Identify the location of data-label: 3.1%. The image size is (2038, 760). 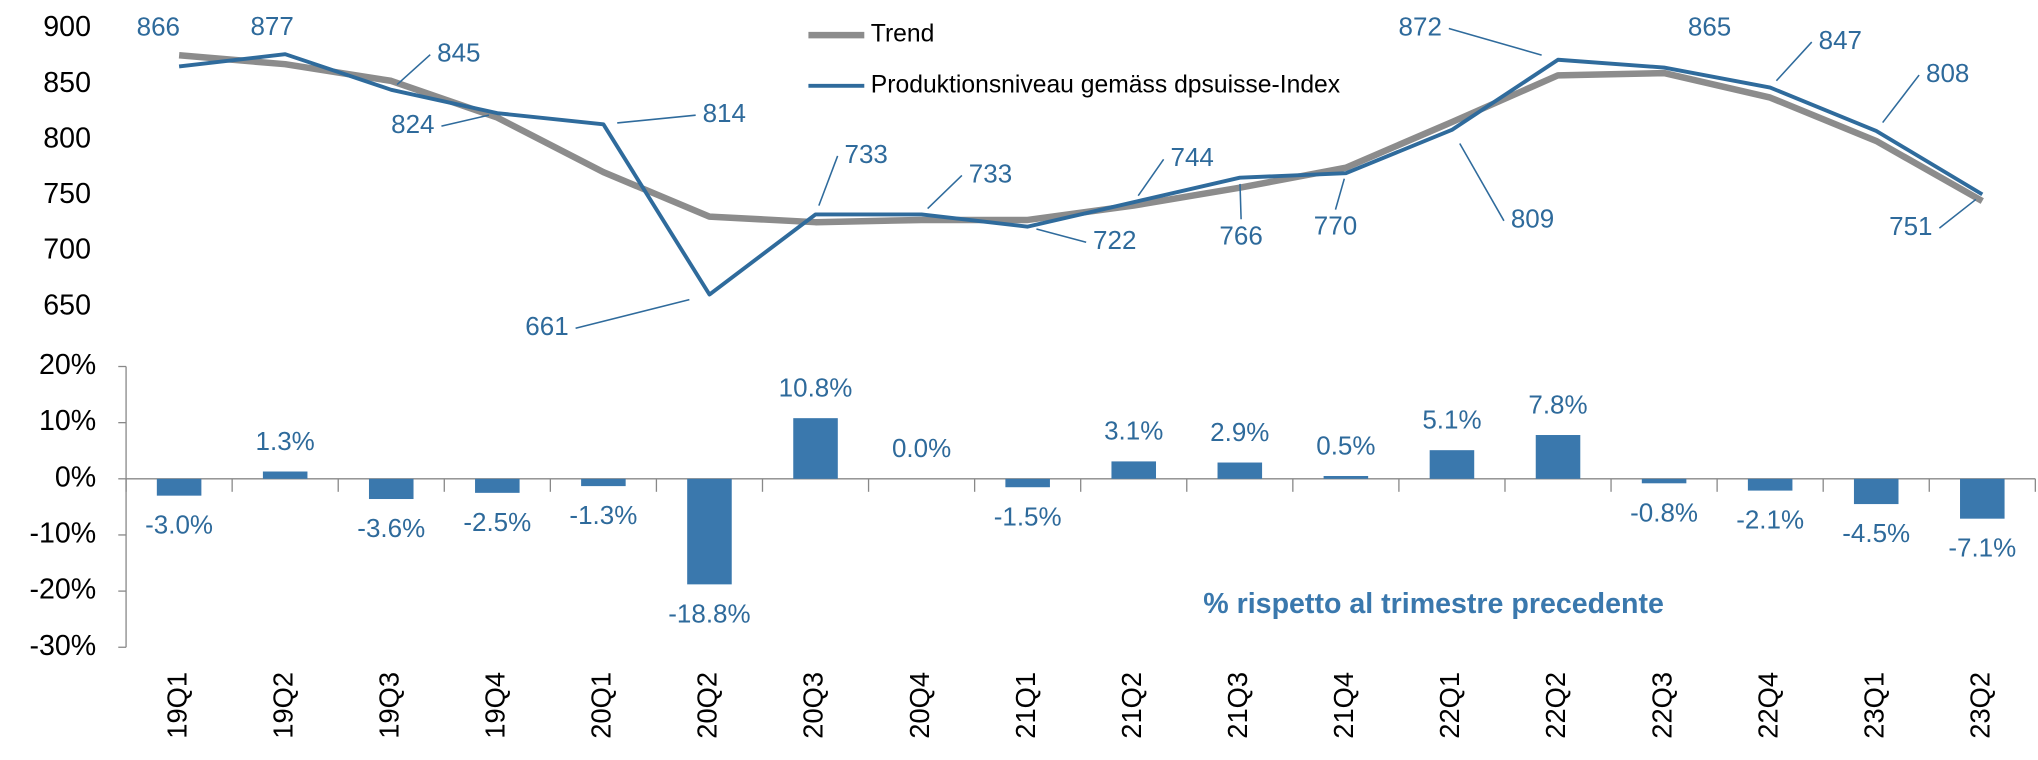
(1133, 431).